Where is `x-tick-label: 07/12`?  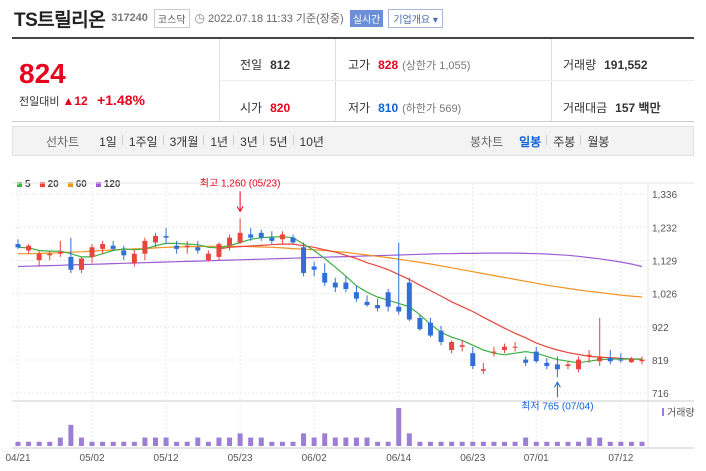
x-tick-label: 07/12 is located at coordinates (620, 458).